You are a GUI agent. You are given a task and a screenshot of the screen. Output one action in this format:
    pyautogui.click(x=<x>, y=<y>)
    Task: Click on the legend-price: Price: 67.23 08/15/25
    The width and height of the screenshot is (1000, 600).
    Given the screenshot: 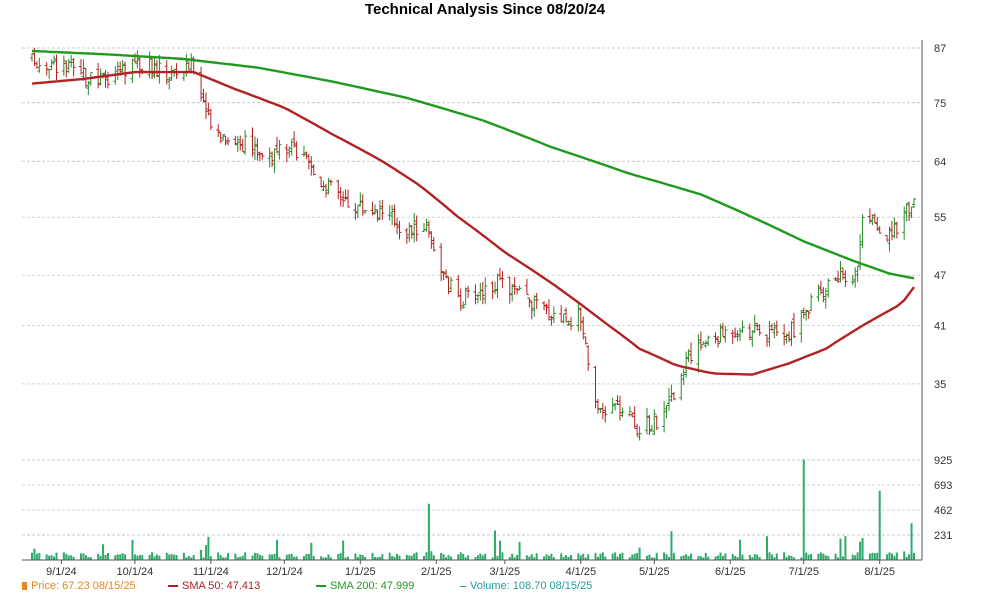 What is the action you would take?
    pyautogui.click(x=79, y=586)
    